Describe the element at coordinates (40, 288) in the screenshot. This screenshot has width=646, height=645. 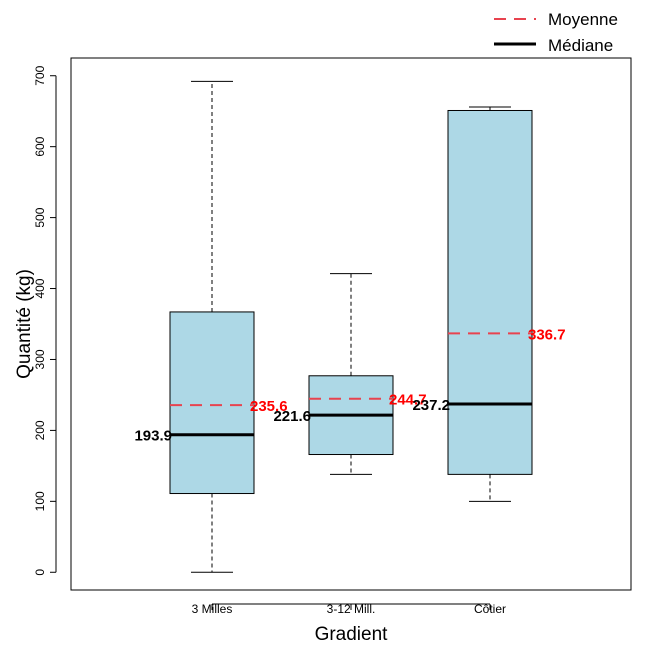
I see `y-tick-label: 400` at that location.